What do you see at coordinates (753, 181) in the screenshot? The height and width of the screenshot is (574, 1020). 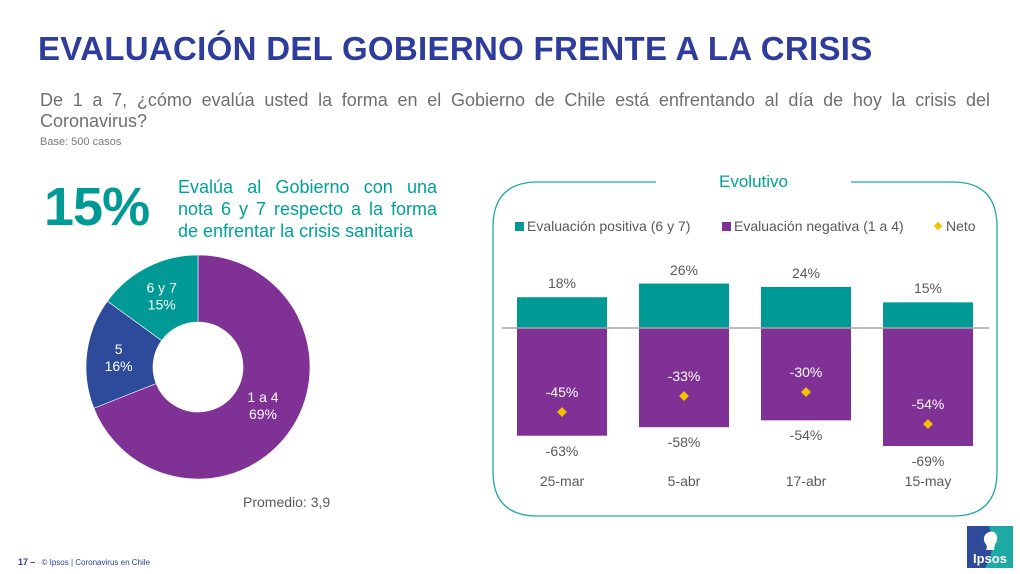 I see `evolutivo-title: Evolutivo` at bounding box center [753, 181].